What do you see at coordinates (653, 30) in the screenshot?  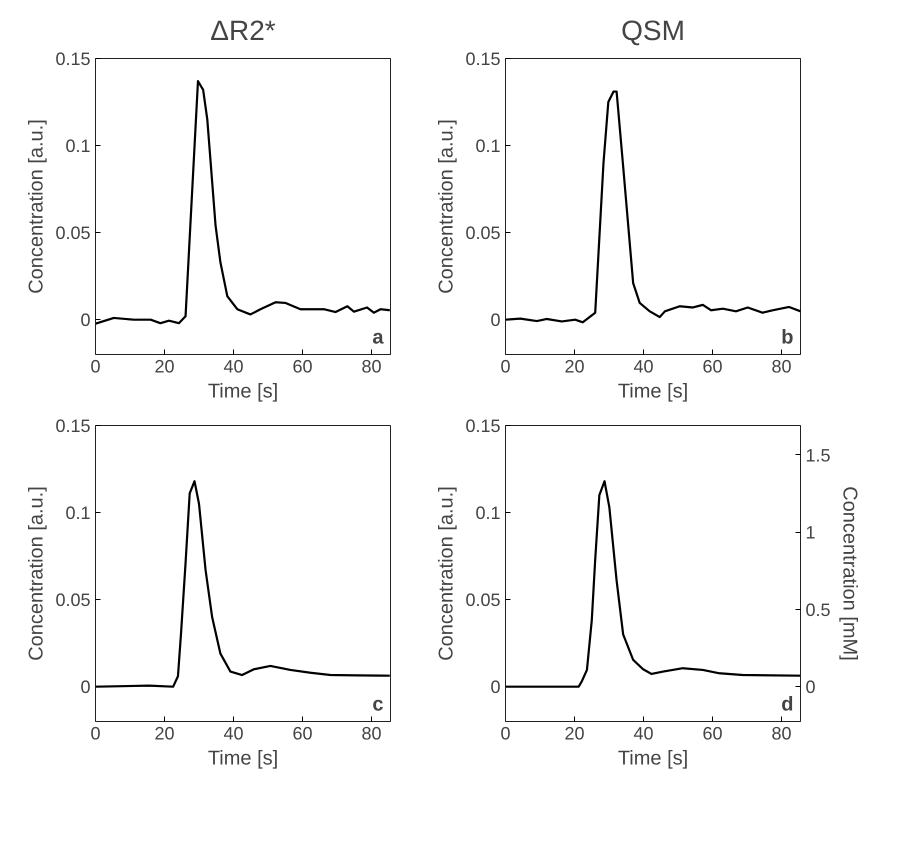 I see `chart-title: QSM` at bounding box center [653, 30].